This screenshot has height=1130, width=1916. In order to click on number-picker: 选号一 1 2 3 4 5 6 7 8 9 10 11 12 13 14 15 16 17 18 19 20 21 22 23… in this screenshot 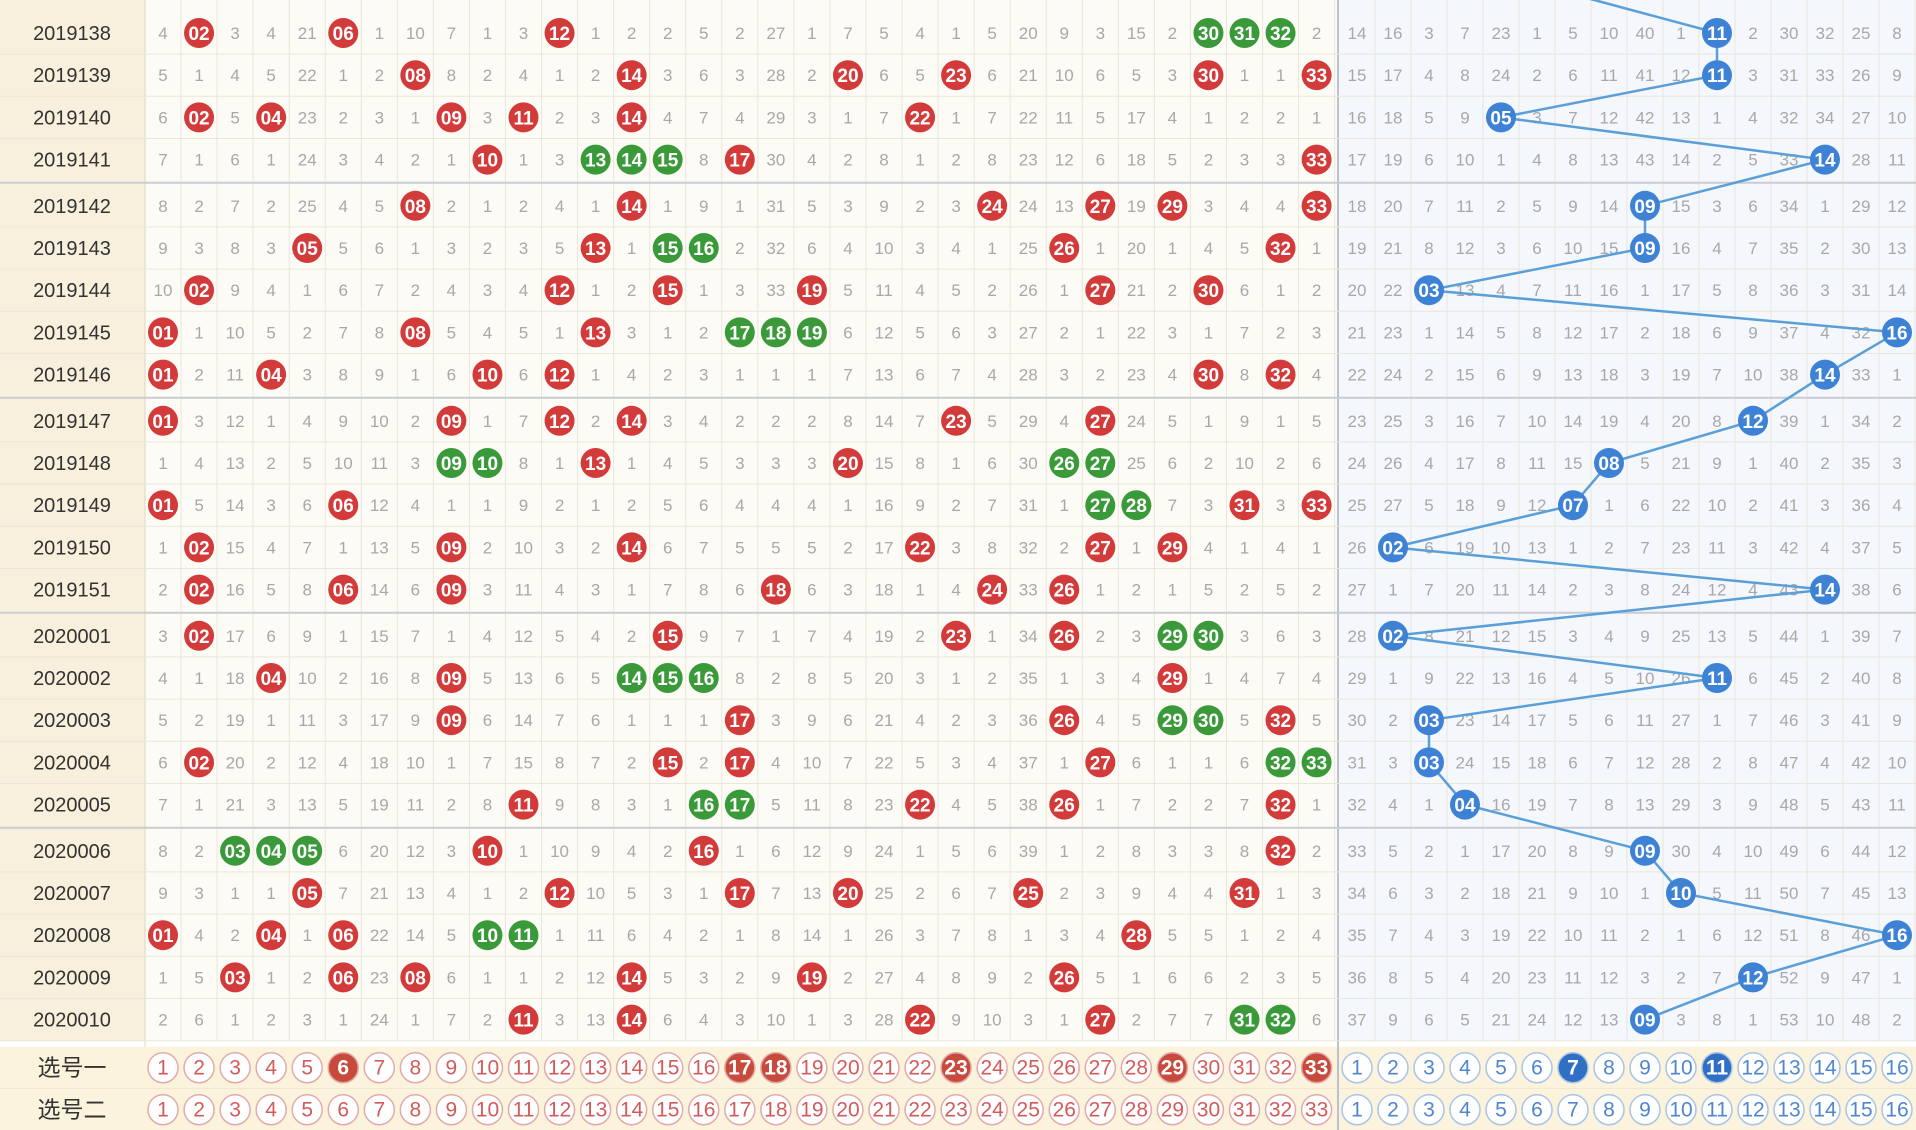, I will do `click(958, 1088)`.